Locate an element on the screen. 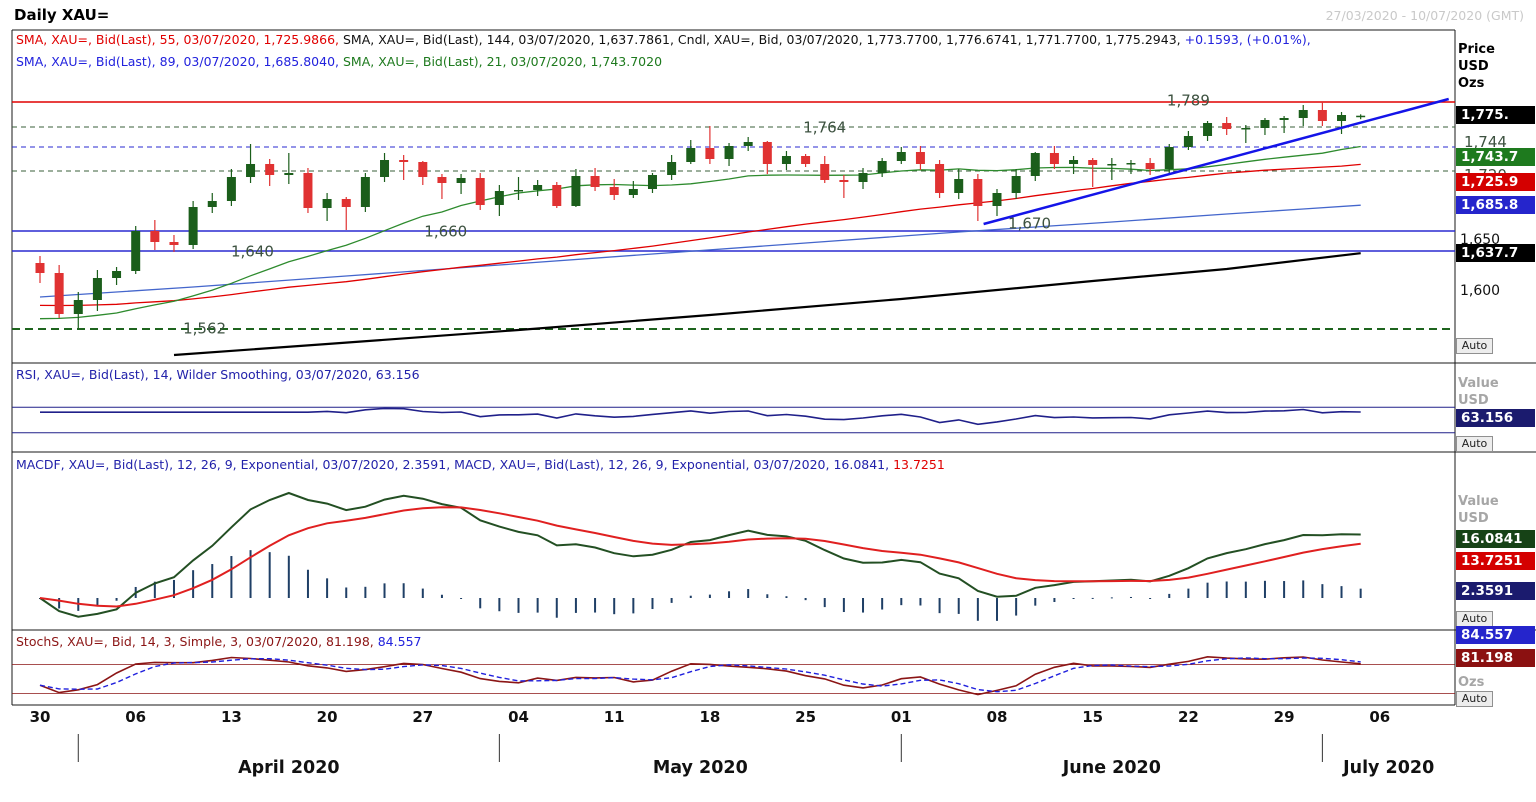  rsi-axis-unit-value: Value is located at coordinates (1478, 383).